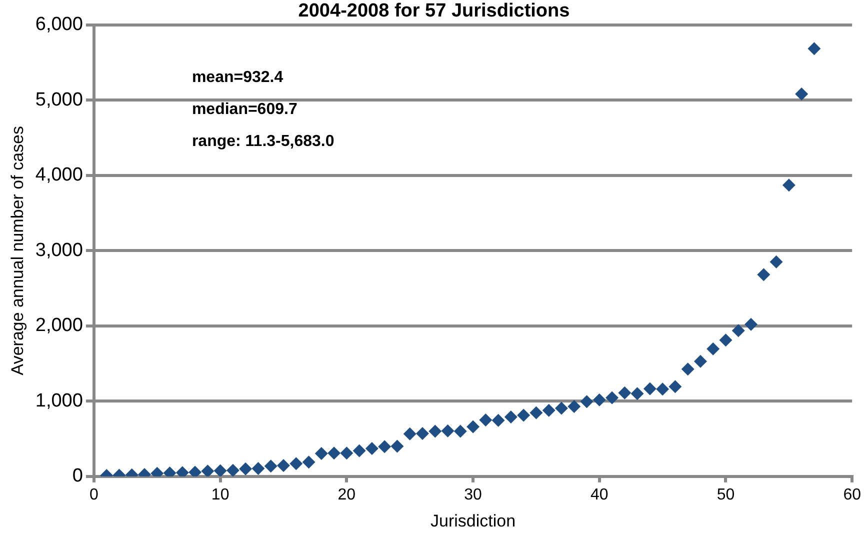 The width and height of the screenshot is (864, 540). Describe the element at coordinates (59, 25) in the screenshot. I see `y-tick-label: 6,000` at that location.